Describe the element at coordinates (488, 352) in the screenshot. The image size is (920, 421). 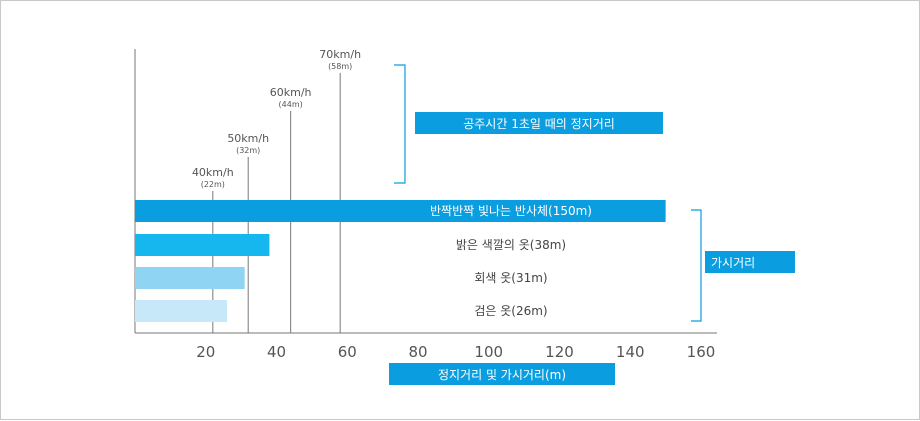
I see `x-tick-label: 100` at that location.